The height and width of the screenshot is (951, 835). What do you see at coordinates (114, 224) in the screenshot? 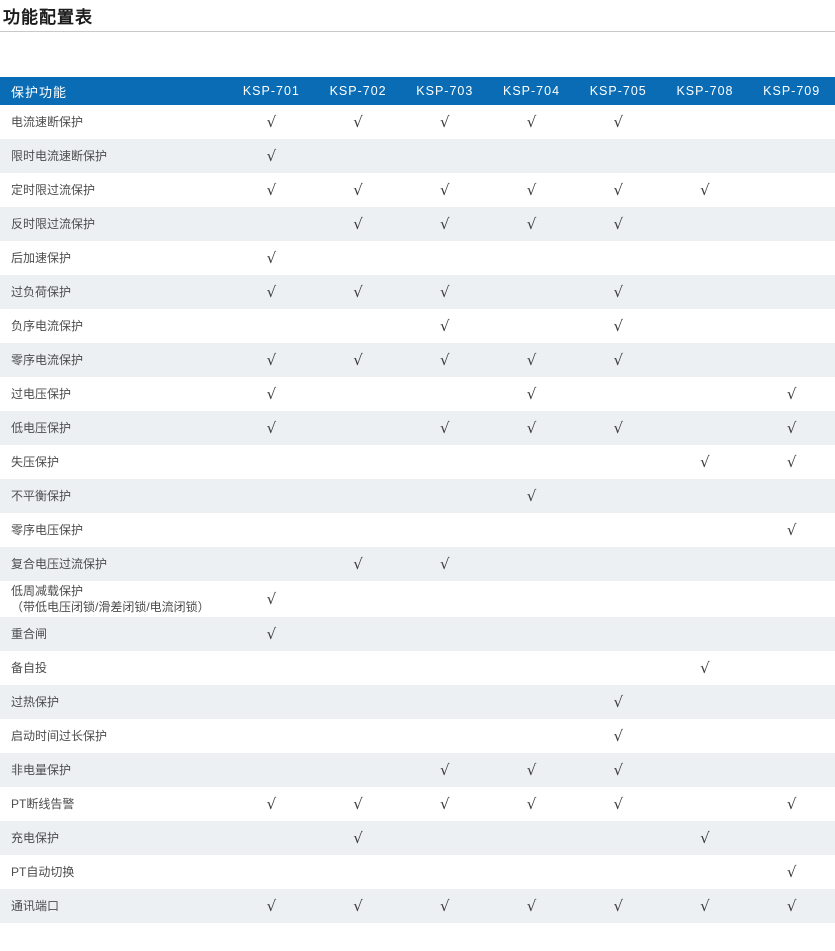
I see `row-label: 反时限过流保护` at bounding box center [114, 224].